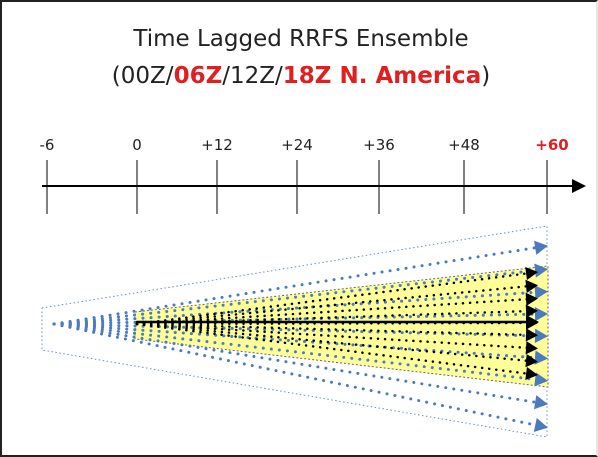  What do you see at coordinates (297, 187) in the screenshot?
I see `time-axis-ticks` at bounding box center [297, 187].